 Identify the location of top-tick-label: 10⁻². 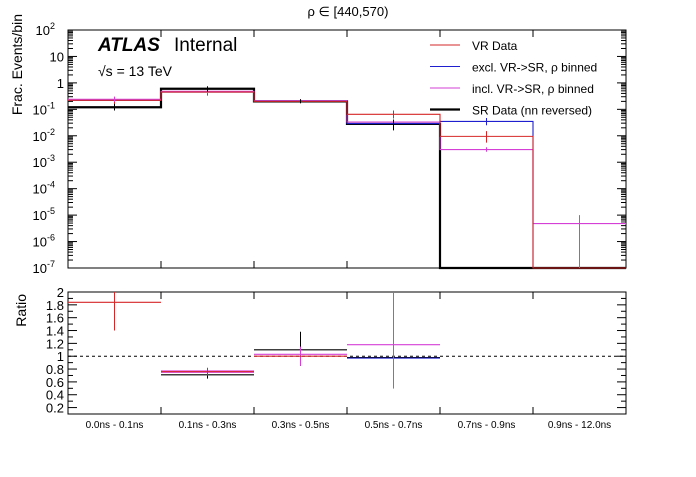
(44, 135).